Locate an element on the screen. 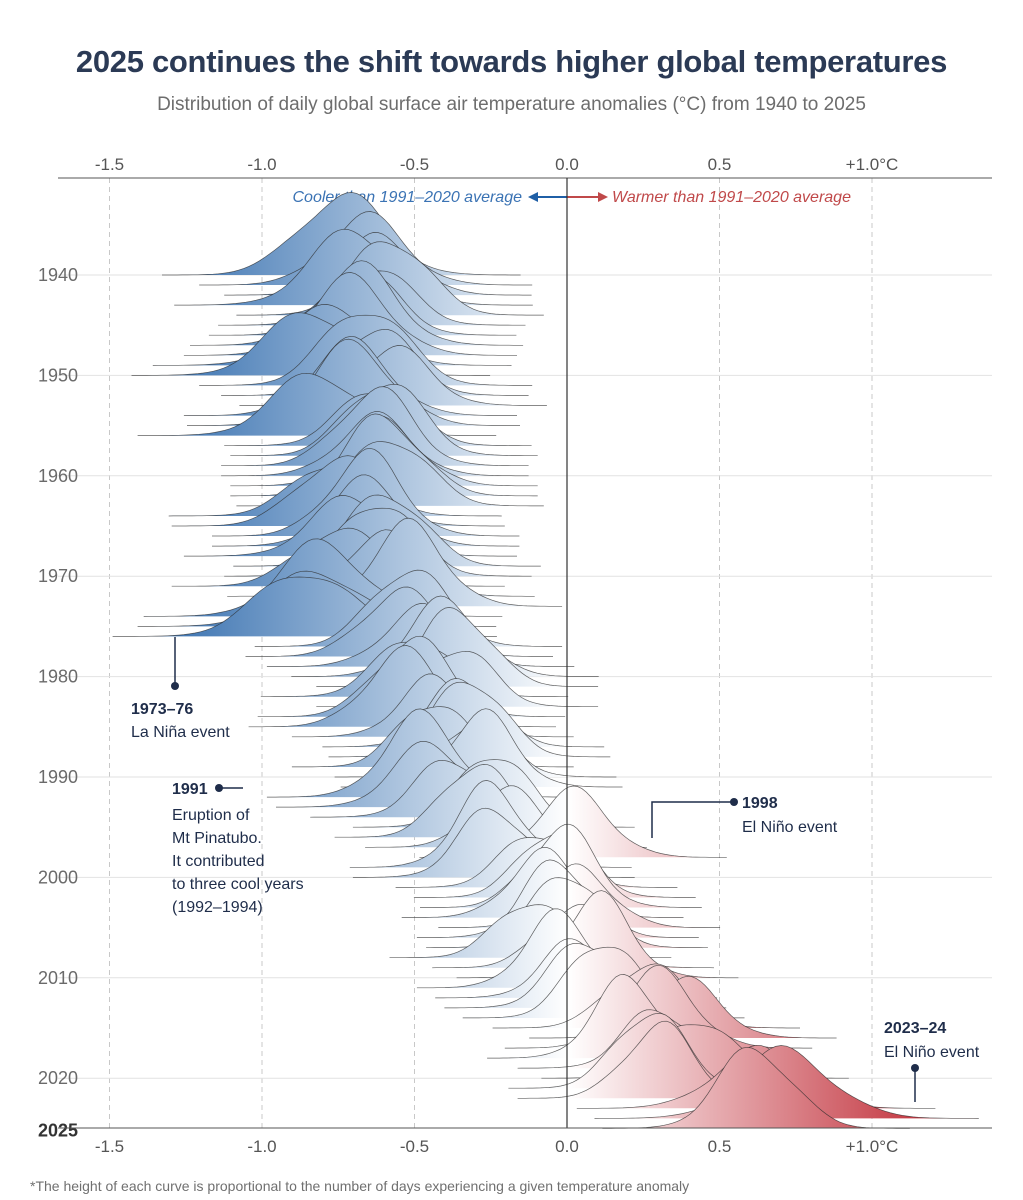  bottom-axis-ticks: -1.5 -1.0 -0.5 0.0 0.5 +1.0°C is located at coordinates (496, 1146).